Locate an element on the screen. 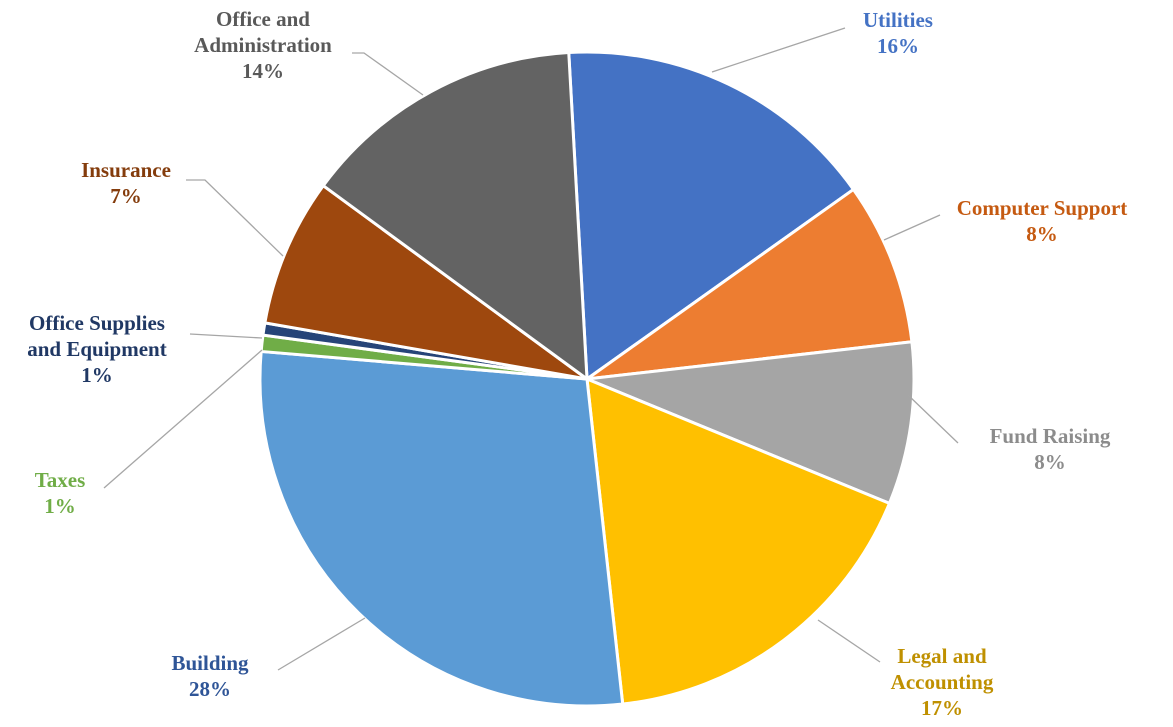 The width and height of the screenshot is (1173, 727). pie-slice-utilities is located at coordinates (711, 216).